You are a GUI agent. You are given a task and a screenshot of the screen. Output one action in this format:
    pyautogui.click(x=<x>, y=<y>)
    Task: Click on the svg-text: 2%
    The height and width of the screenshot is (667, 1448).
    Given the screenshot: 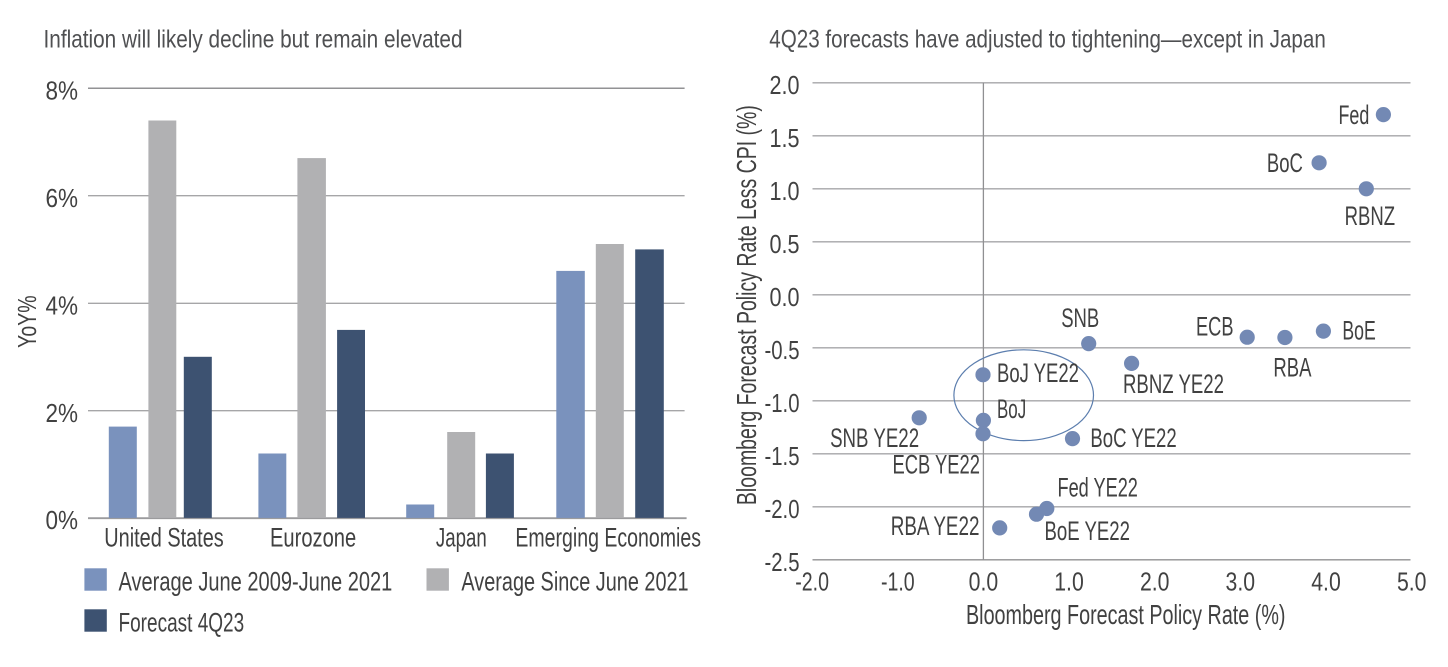 What is the action you would take?
    pyautogui.click(x=62, y=414)
    